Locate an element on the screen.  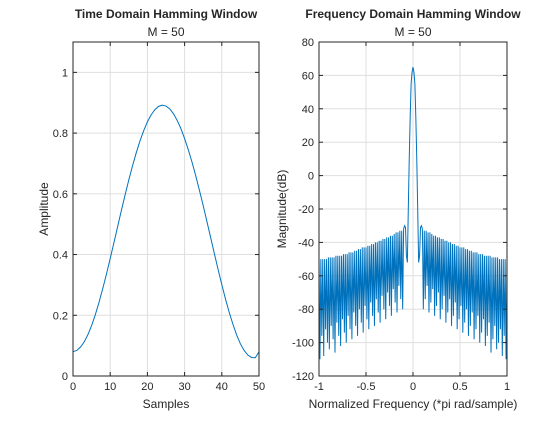
frequency-domain-ytick-label: -100 is located at coordinates (303, 344).